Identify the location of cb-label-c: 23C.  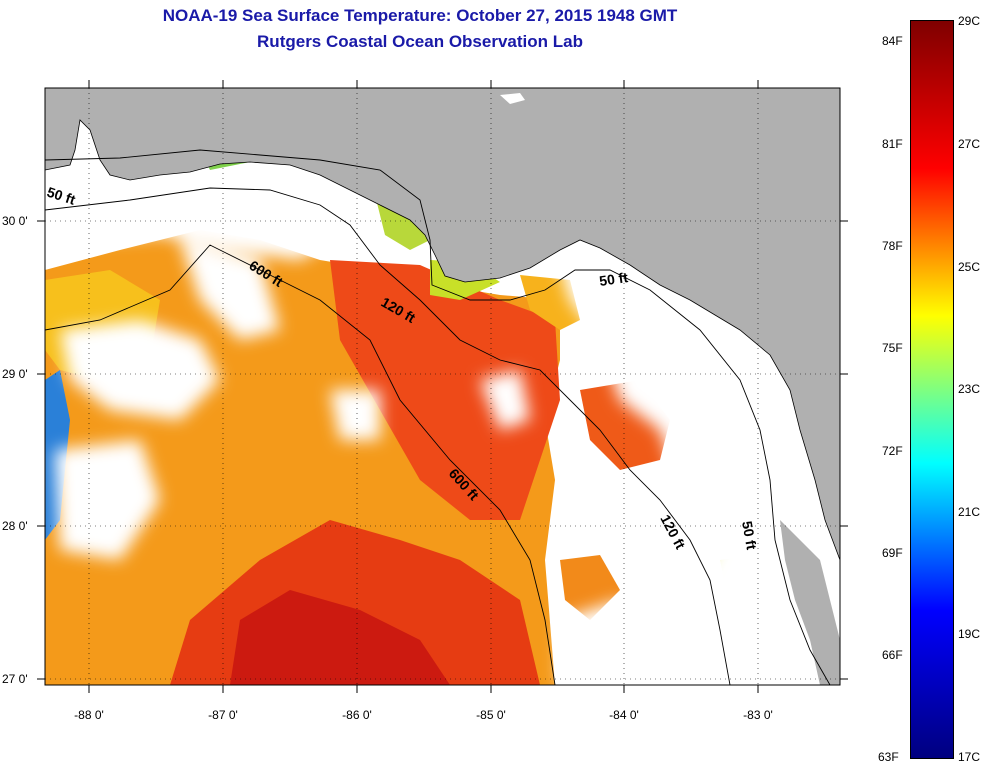
(969, 389).